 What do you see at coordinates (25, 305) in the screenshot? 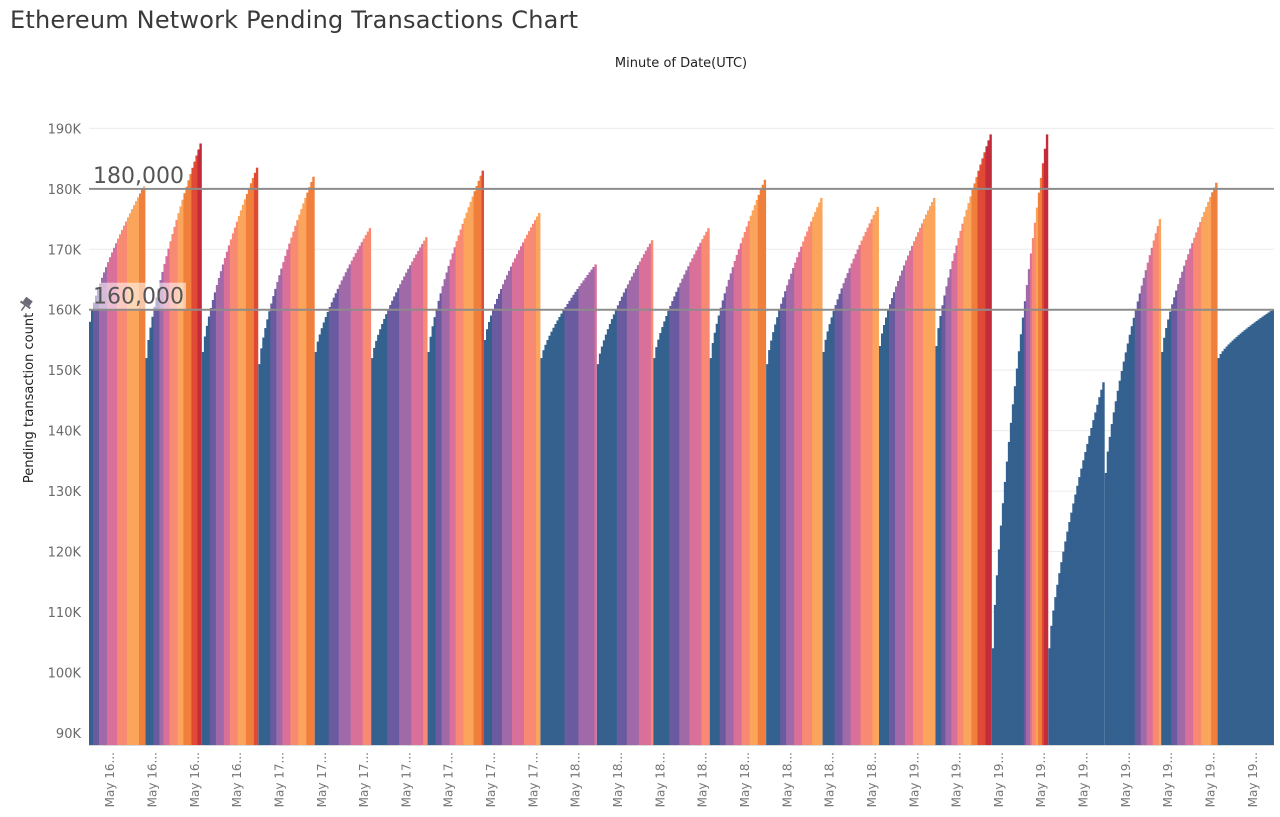
I see `pin-icon` at bounding box center [25, 305].